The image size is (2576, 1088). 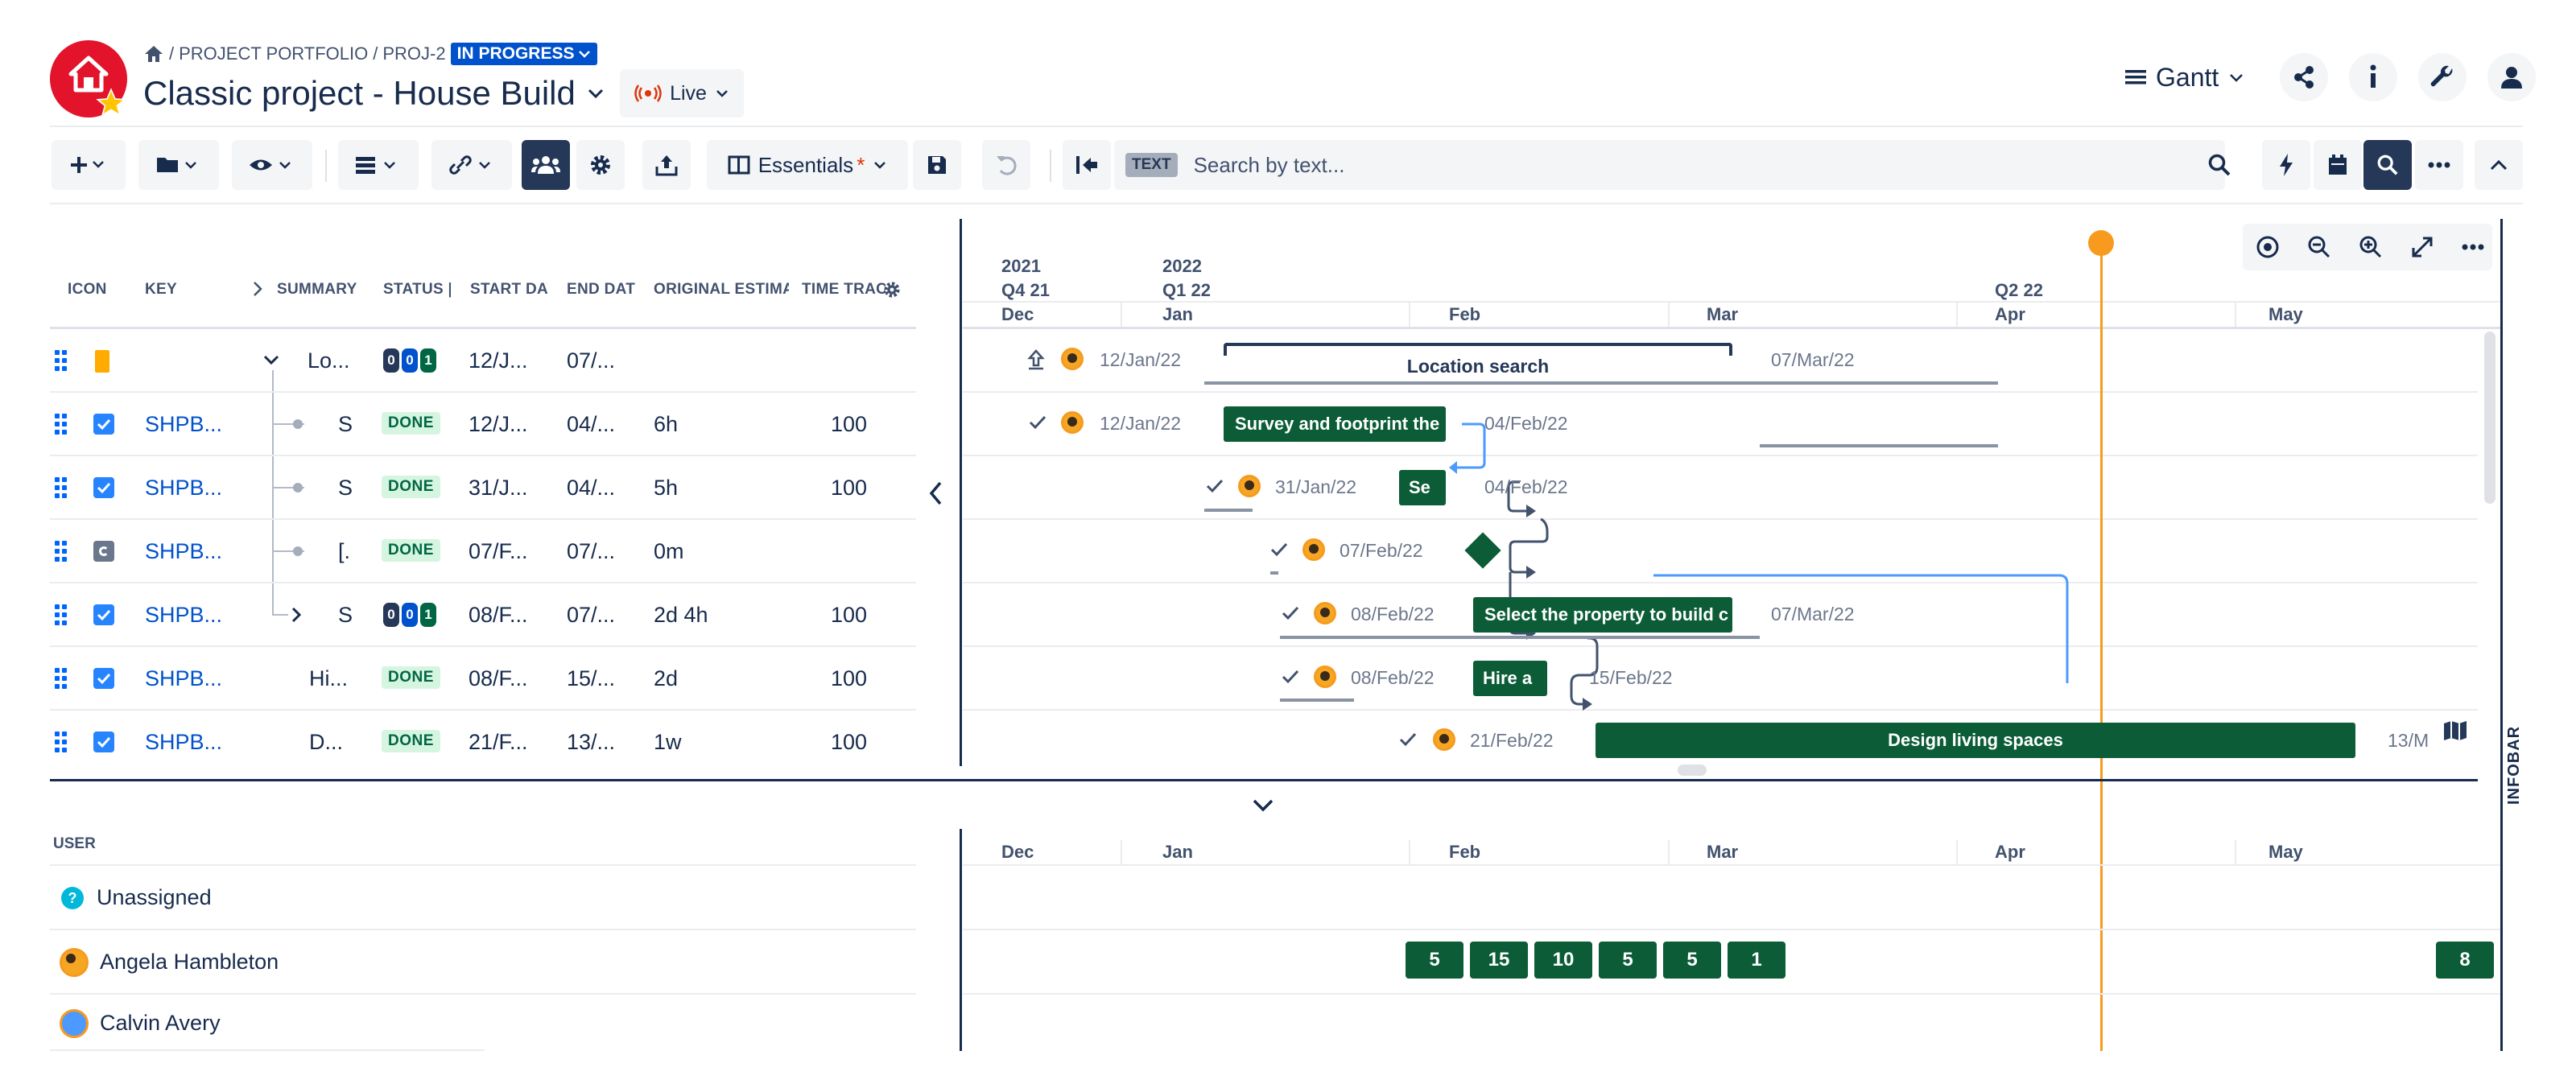 I want to click on view-name-button: Essentials *, so click(x=807, y=165).